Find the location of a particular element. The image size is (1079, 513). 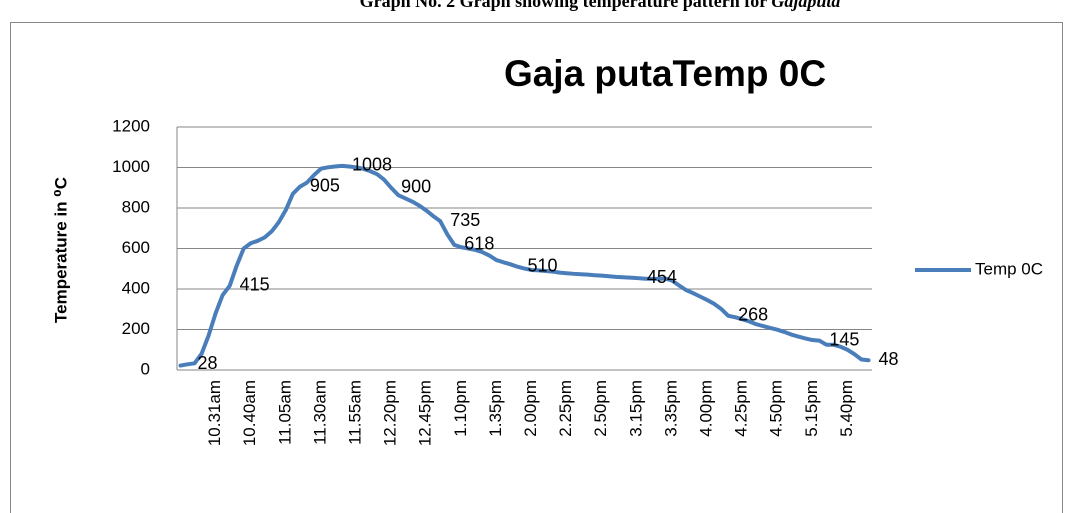

x-tick-label: 1.10pm is located at coordinates (460, 408).